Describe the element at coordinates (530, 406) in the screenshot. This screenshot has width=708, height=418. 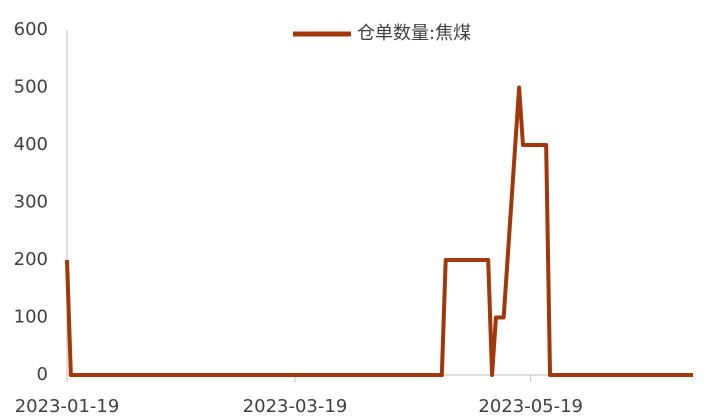
I see `x-tick-label: 2023-05-19` at that location.